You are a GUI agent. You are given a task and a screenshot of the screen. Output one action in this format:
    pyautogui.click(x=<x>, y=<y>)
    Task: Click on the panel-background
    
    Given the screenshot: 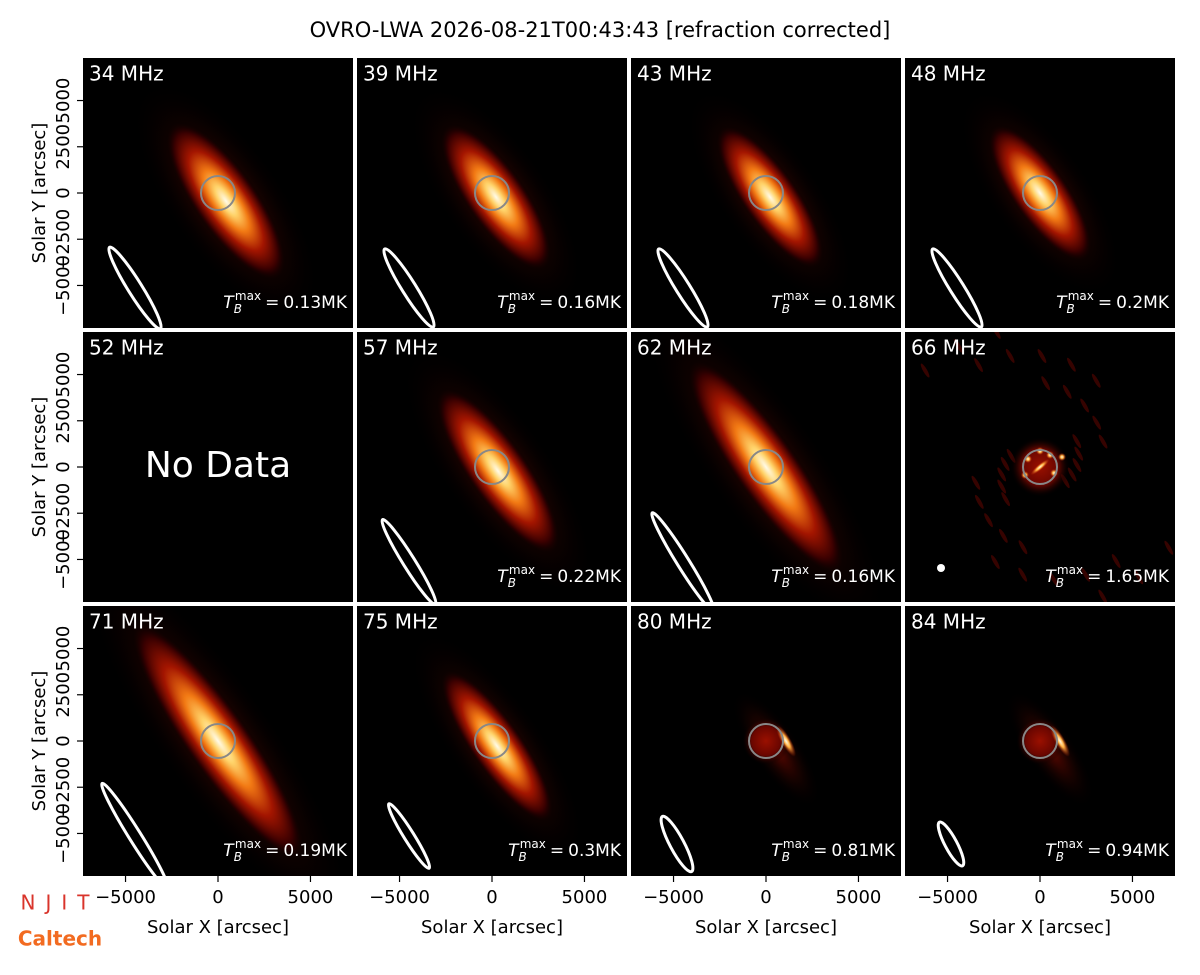 What is the action you would take?
    pyautogui.click(x=218, y=467)
    